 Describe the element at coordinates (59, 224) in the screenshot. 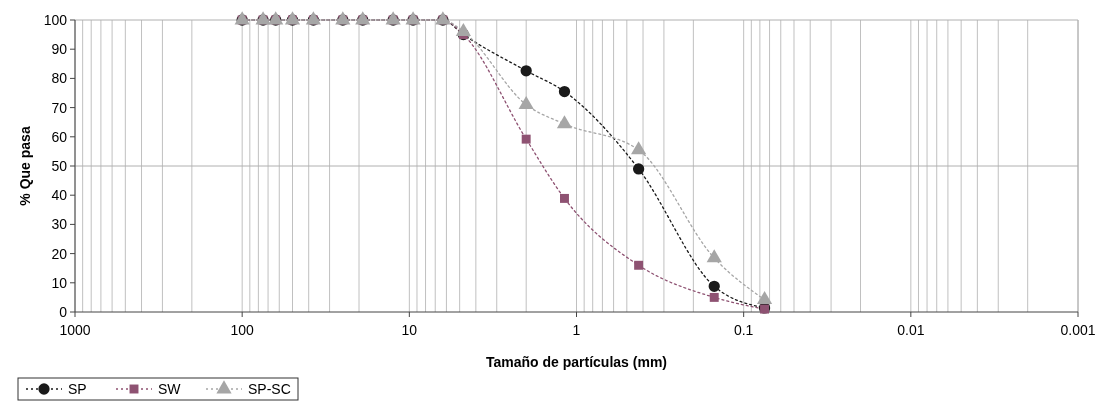

I see `y-tick-label: 30` at that location.